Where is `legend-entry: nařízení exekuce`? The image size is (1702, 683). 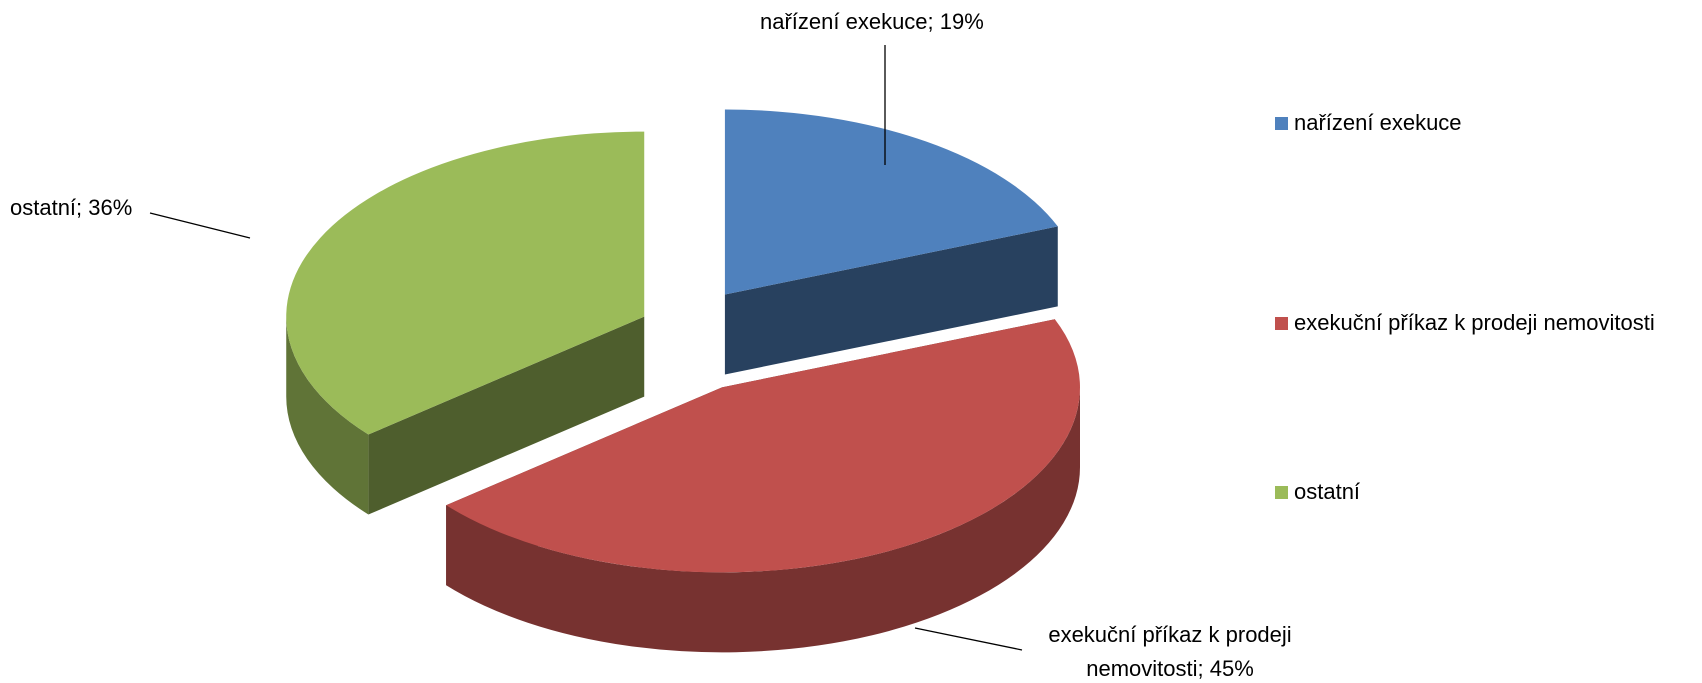 legend-entry: nařízení exekuce is located at coordinates (1368, 123).